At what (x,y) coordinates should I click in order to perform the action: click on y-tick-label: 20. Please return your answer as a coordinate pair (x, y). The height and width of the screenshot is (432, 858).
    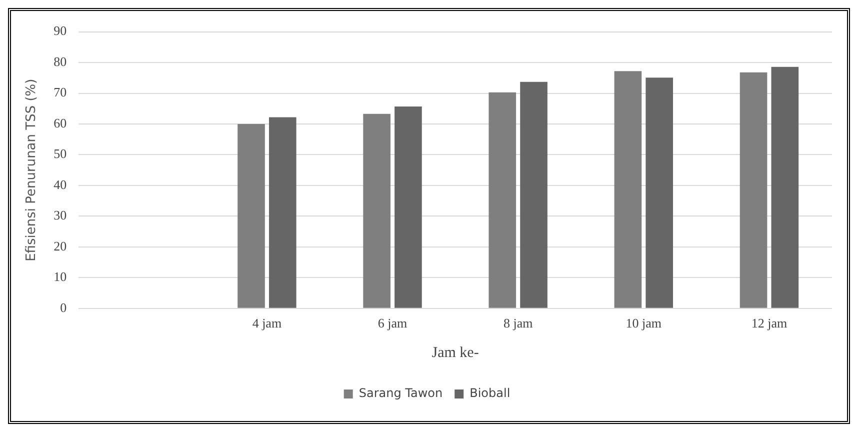
    Looking at the image, I should click on (60, 246).